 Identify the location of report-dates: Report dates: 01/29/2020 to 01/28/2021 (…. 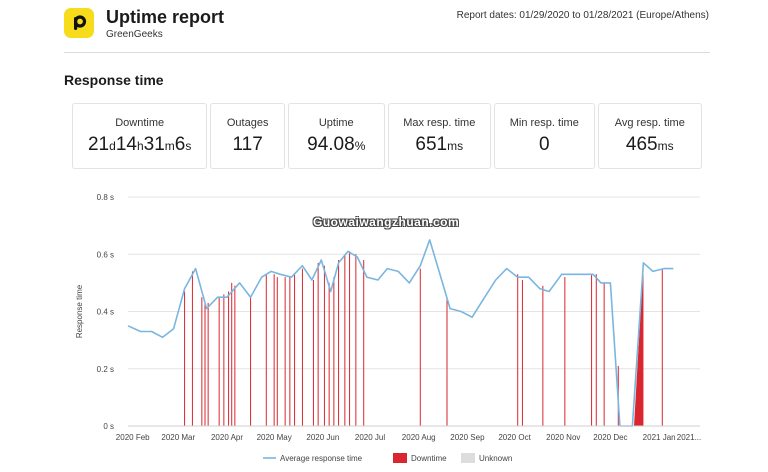
(582, 15).